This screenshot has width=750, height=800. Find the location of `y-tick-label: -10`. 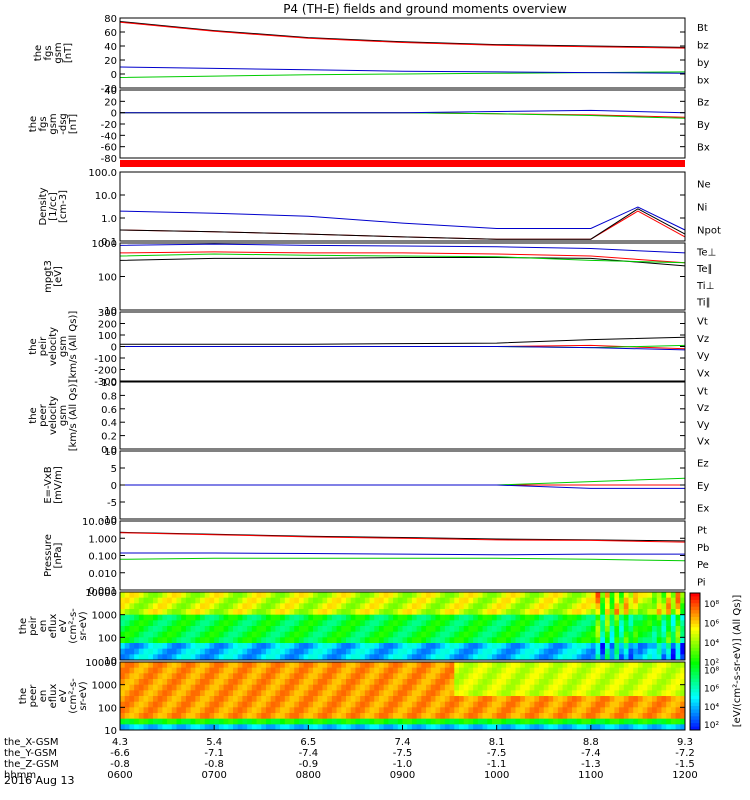

y-tick-label: -10 is located at coordinates (109, 520).